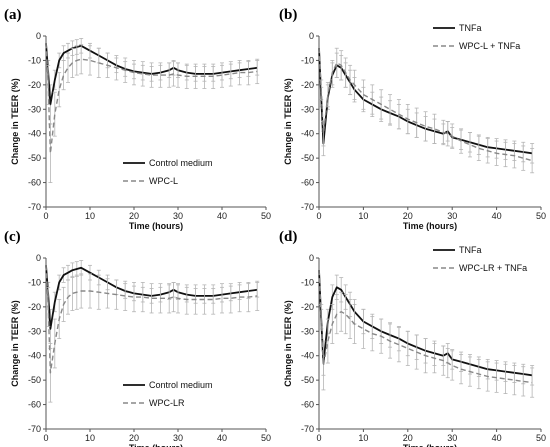 This screenshot has width=550, height=447. I want to click on panel-label: (c), so click(12, 237).